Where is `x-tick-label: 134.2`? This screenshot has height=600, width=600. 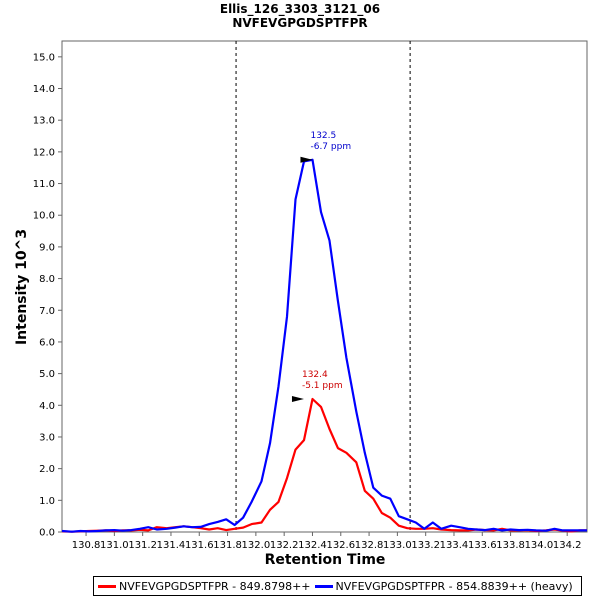 x-tick-label: 134.2 is located at coordinates (567, 545).